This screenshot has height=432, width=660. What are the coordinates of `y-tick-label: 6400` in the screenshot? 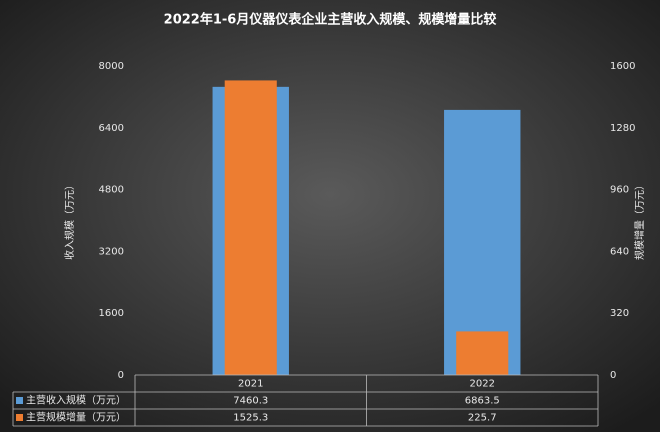 It's located at (111, 128).